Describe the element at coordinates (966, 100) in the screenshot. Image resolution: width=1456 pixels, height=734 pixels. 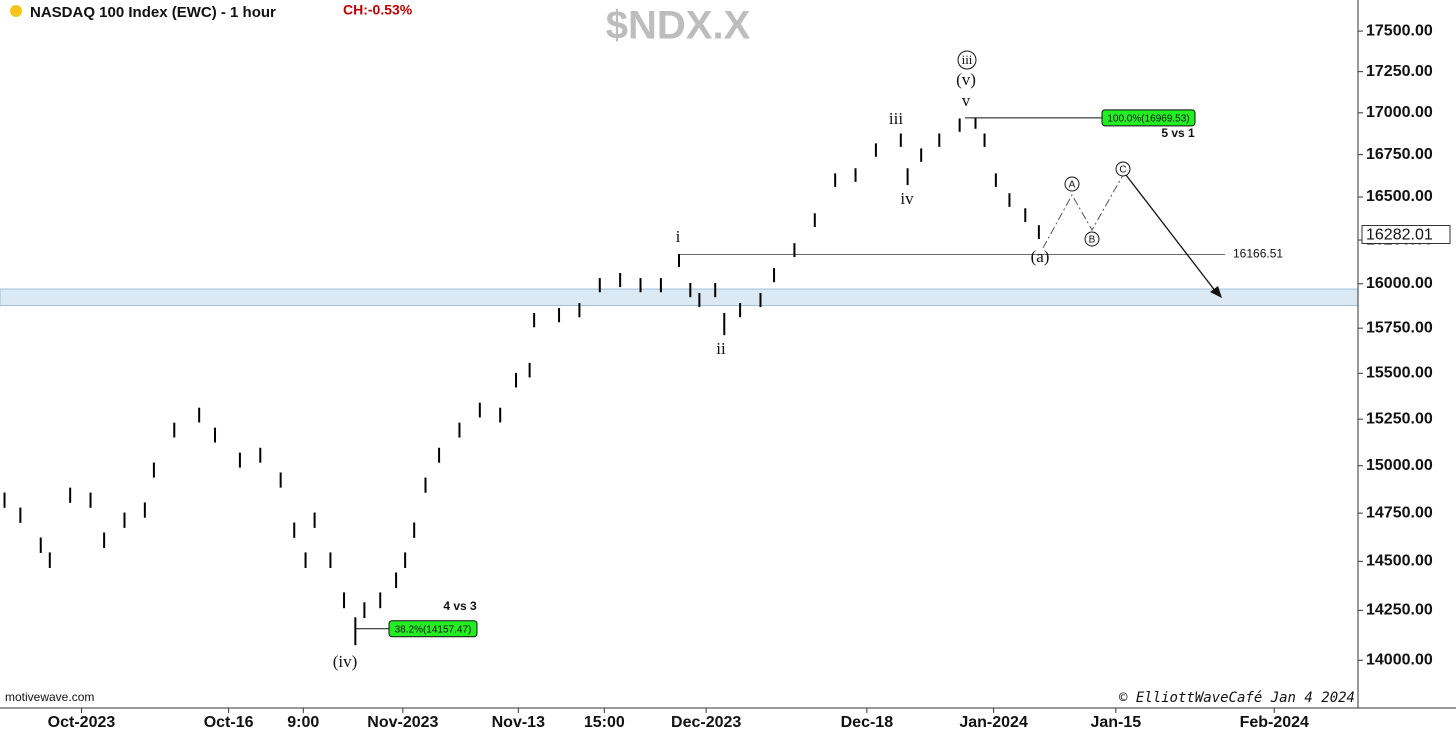
I see `wave-label: v` at that location.